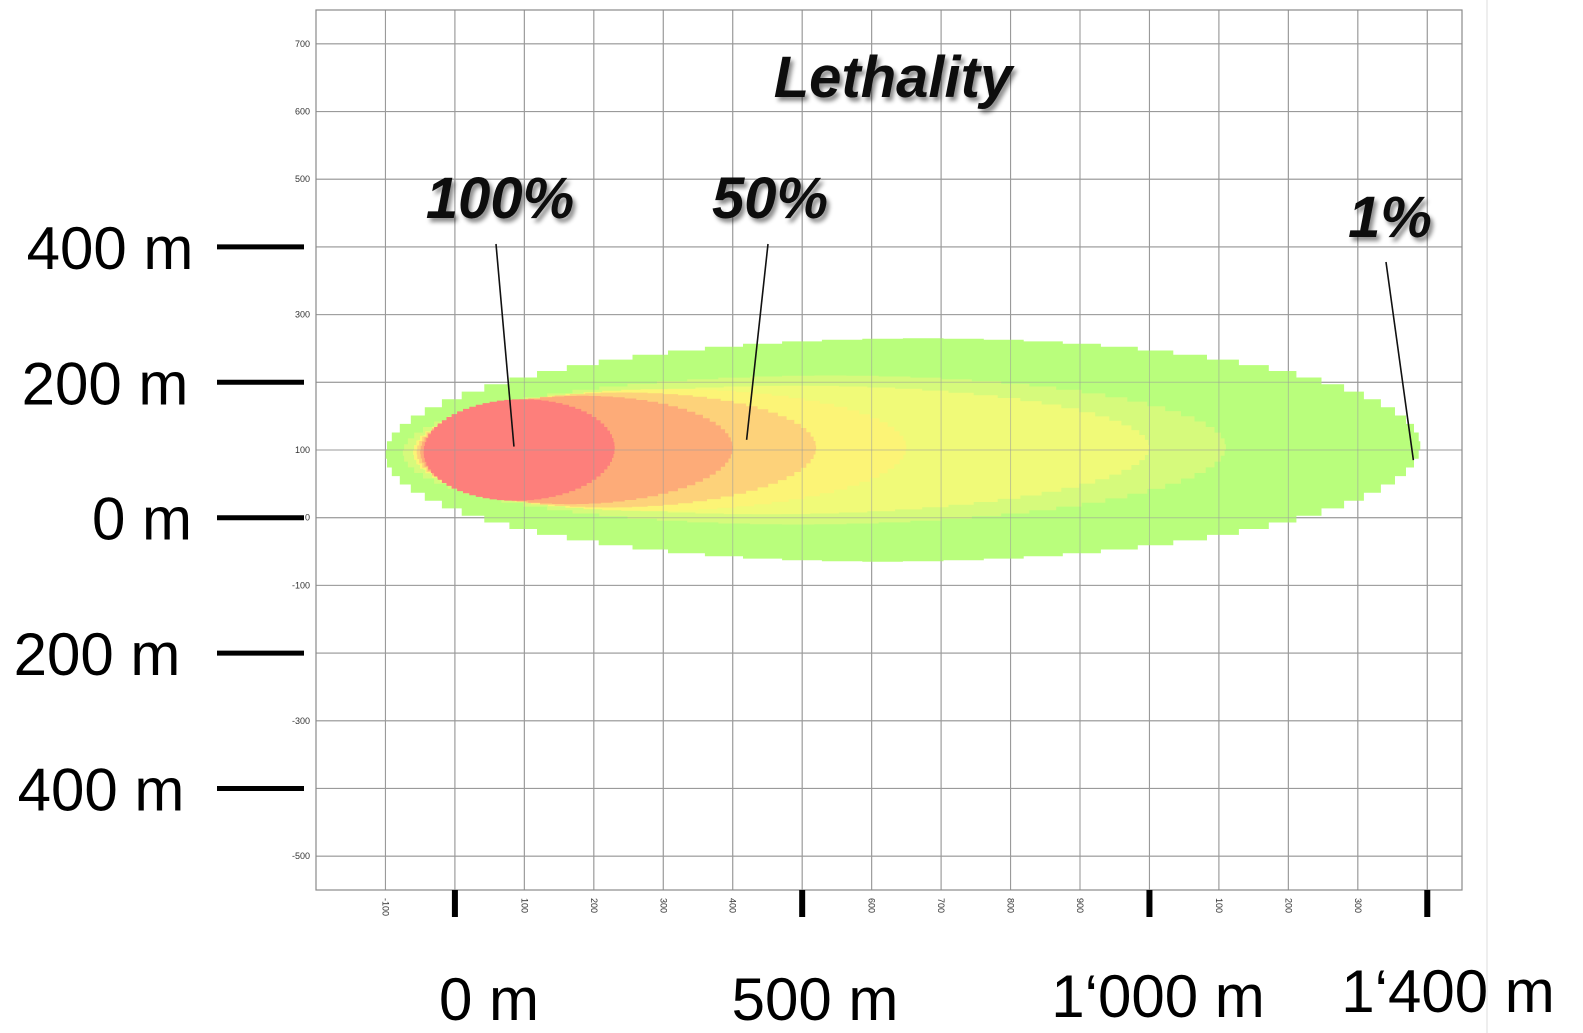  What do you see at coordinates (307, 518) in the screenshot?
I see `y-tick-label: 0` at bounding box center [307, 518].